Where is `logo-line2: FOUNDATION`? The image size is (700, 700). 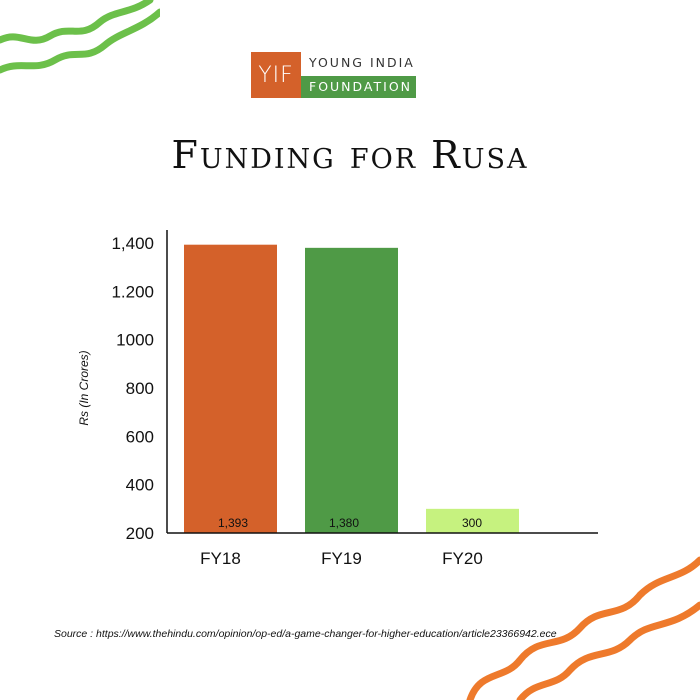 logo-line2: FOUNDATION is located at coordinates (359, 87).